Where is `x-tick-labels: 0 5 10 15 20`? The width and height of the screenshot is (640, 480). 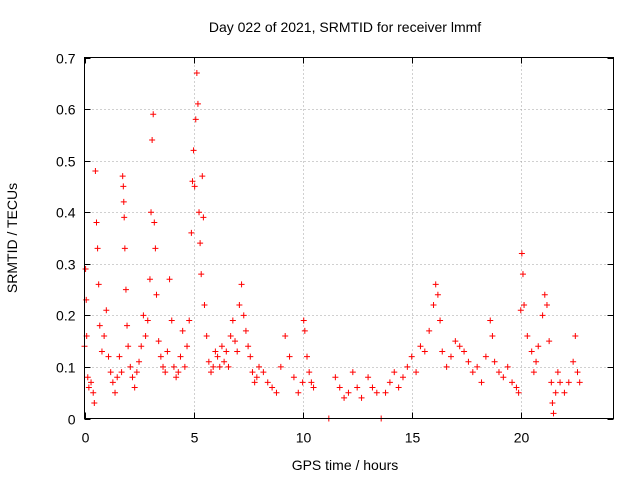 x-tick-labels: 0 5 10 15 20 is located at coordinates (306, 438).